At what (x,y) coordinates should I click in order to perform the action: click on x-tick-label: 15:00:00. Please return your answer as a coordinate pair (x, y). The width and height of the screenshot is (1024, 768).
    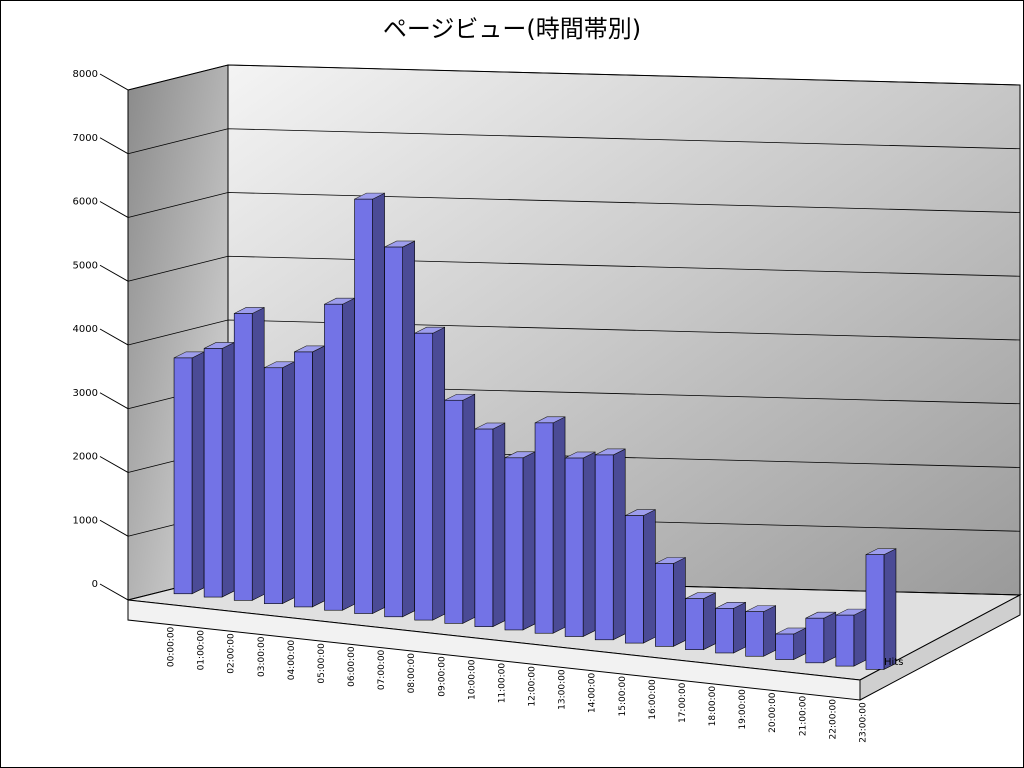
    Looking at the image, I should click on (623, 696).